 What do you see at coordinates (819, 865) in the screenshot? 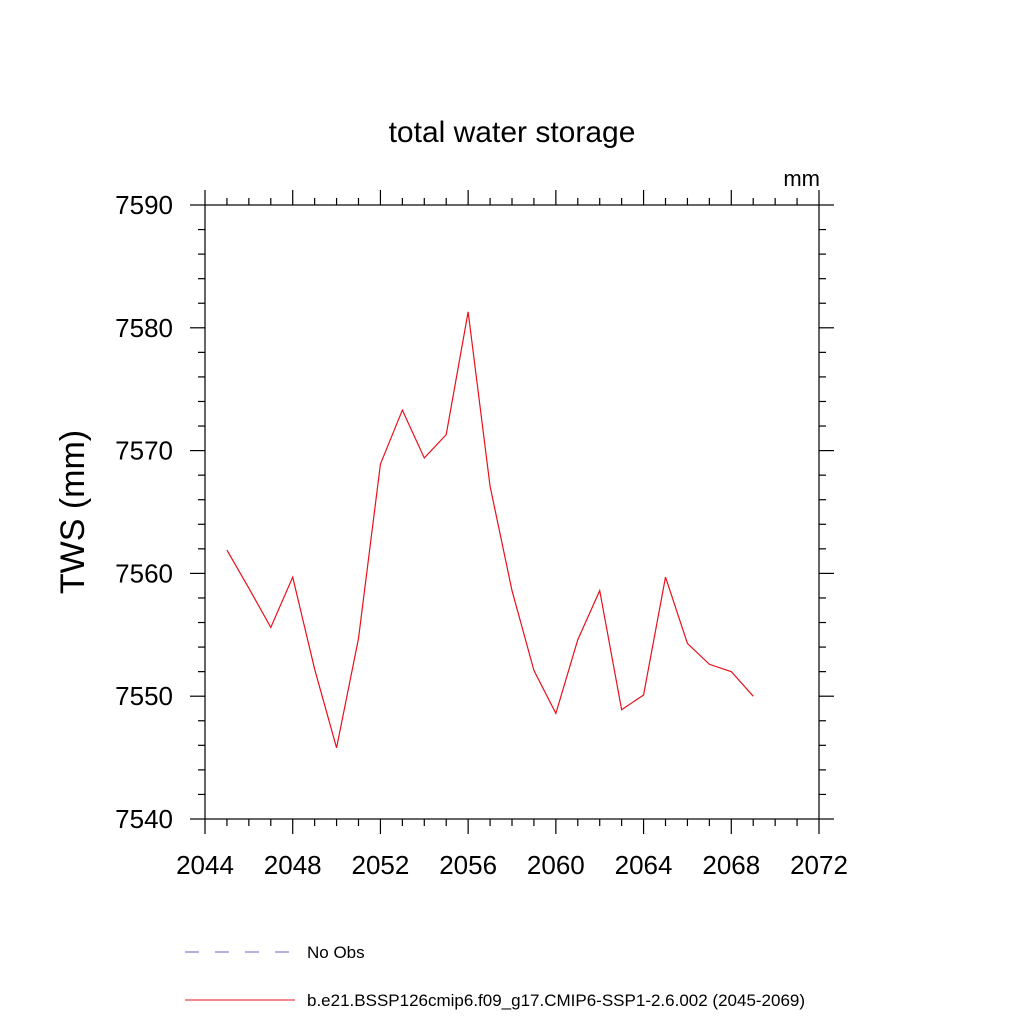
I see `x-tick-label: 2072` at bounding box center [819, 865].